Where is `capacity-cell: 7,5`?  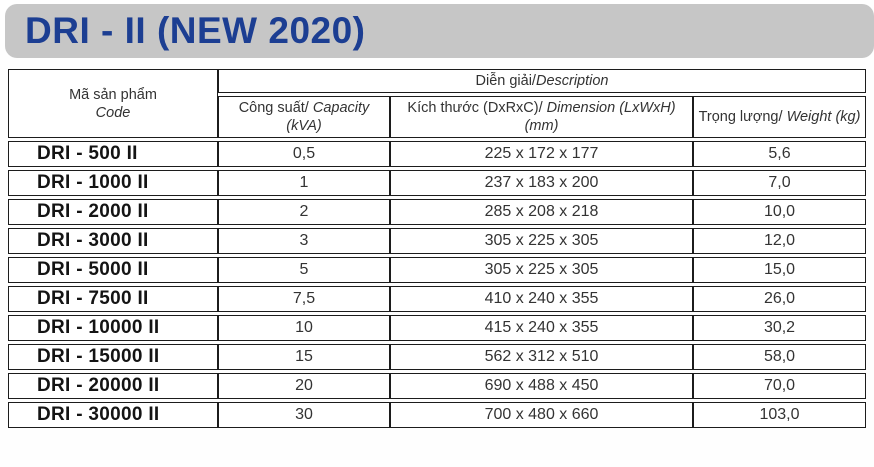
capacity-cell: 7,5 is located at coordinates (304, 299).